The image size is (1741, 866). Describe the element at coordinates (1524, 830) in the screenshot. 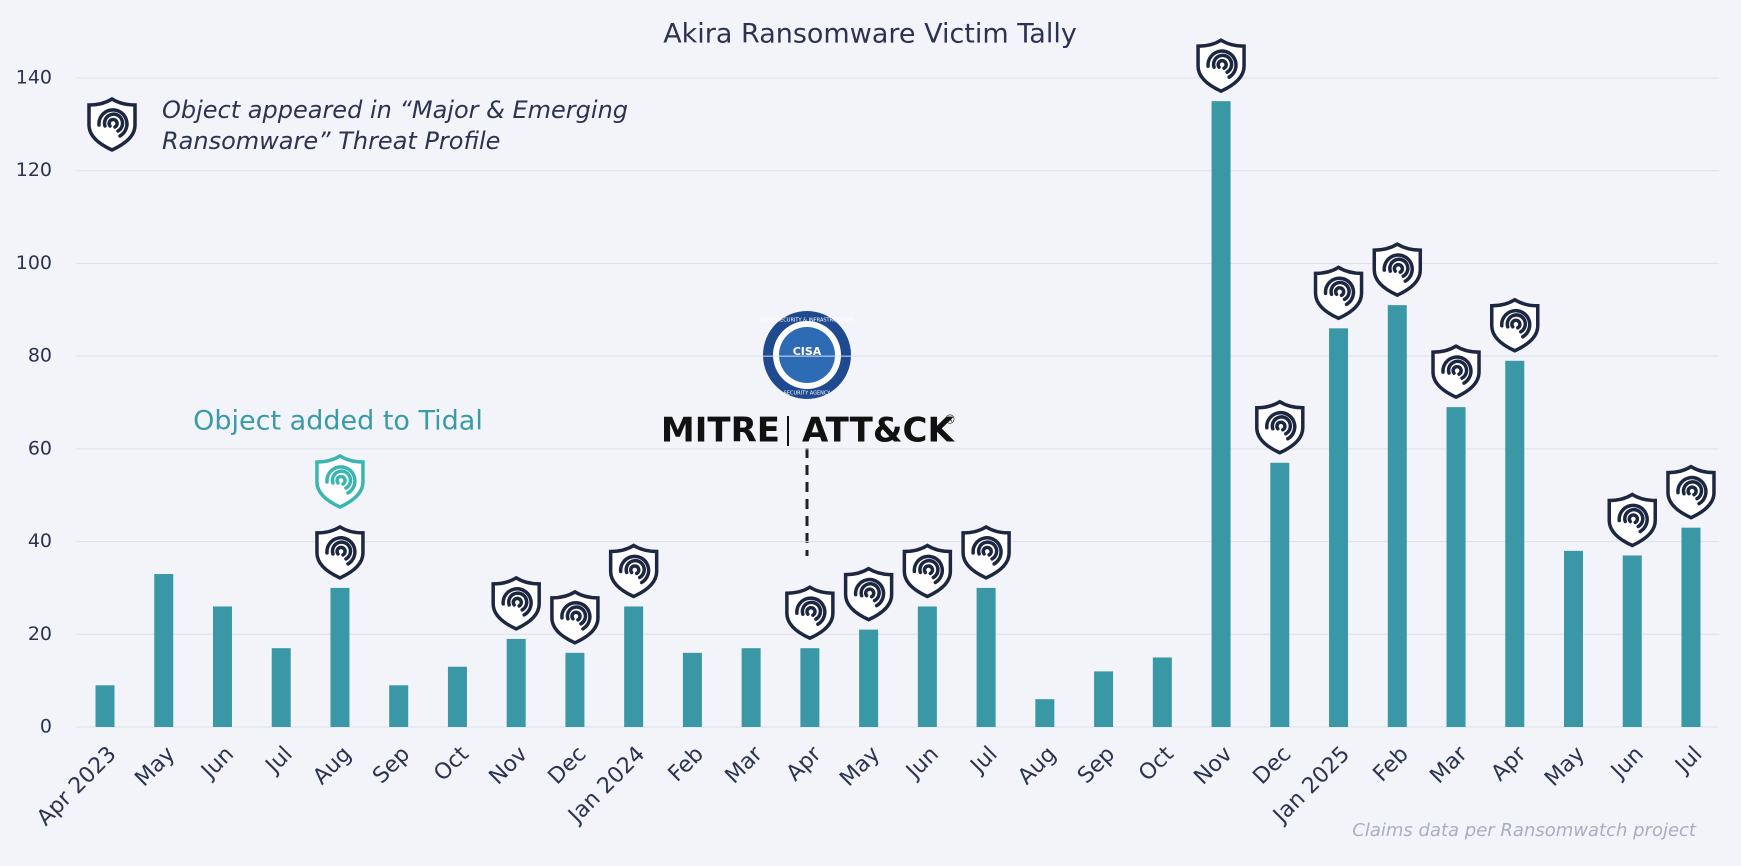

I see `footnote: Claims data per Ransomwatch project` at that location.